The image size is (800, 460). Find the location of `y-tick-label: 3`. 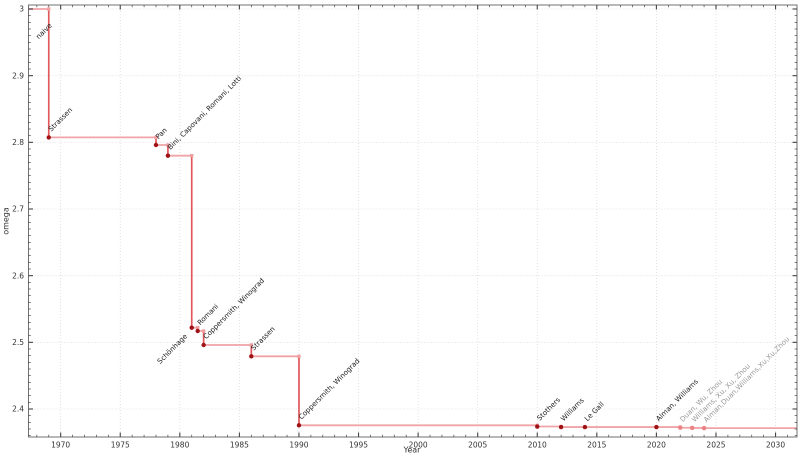

y-tick-label: 3 is located at coordinates (21, 9).